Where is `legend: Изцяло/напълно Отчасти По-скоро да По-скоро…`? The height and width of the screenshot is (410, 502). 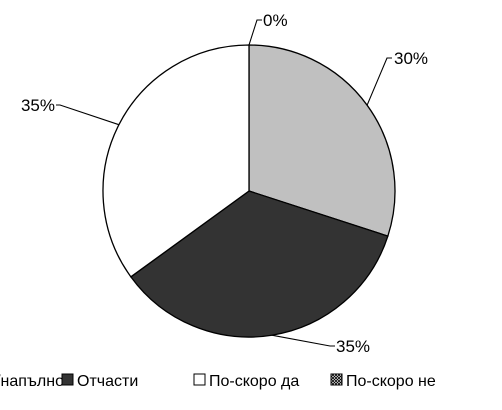 legend: Изцяло/напълно Отчасти По-скоро да По-скоро… is located at coordinates (218, 381).